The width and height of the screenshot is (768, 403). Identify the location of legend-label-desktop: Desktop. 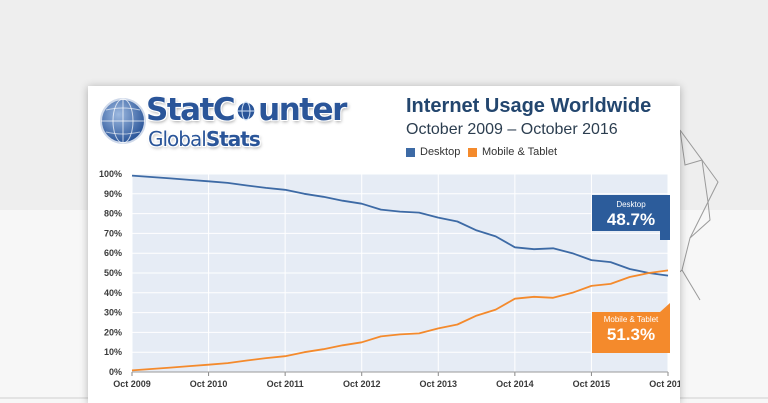
(440, 152).